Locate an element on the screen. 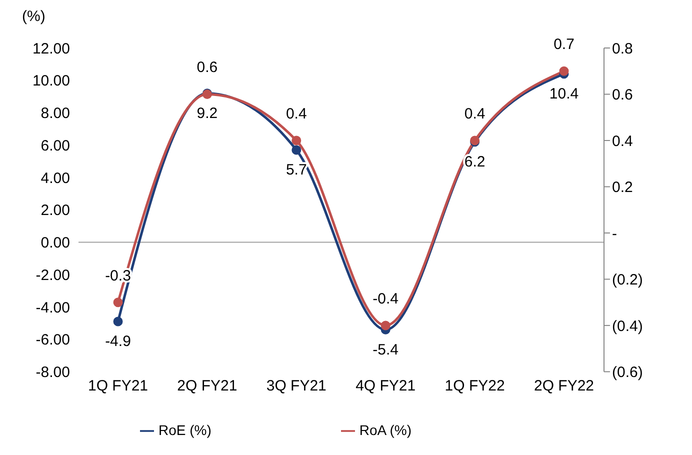  data-label: 9.2 is located at coordinates (207, 113).